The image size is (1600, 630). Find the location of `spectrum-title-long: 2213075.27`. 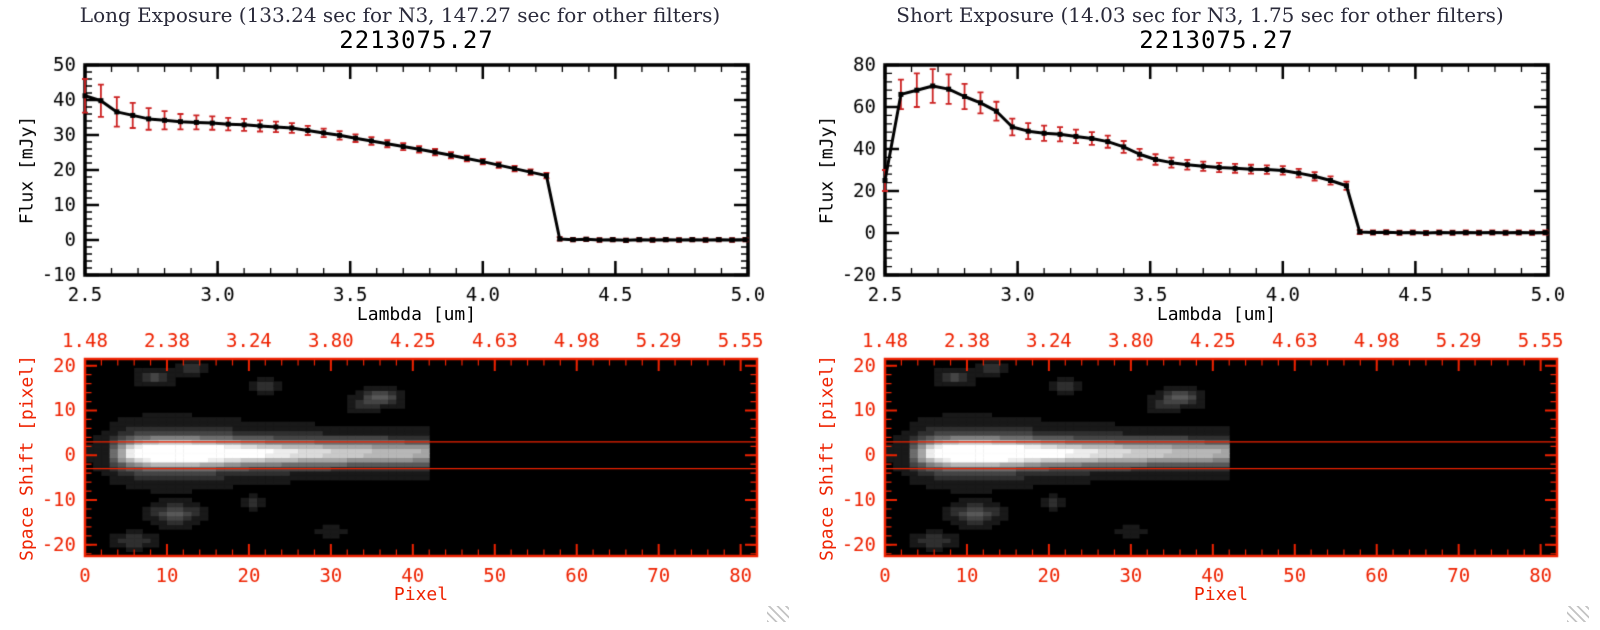

spectrum-title-long: 2213075.27 is located at coordinates (416, 40).